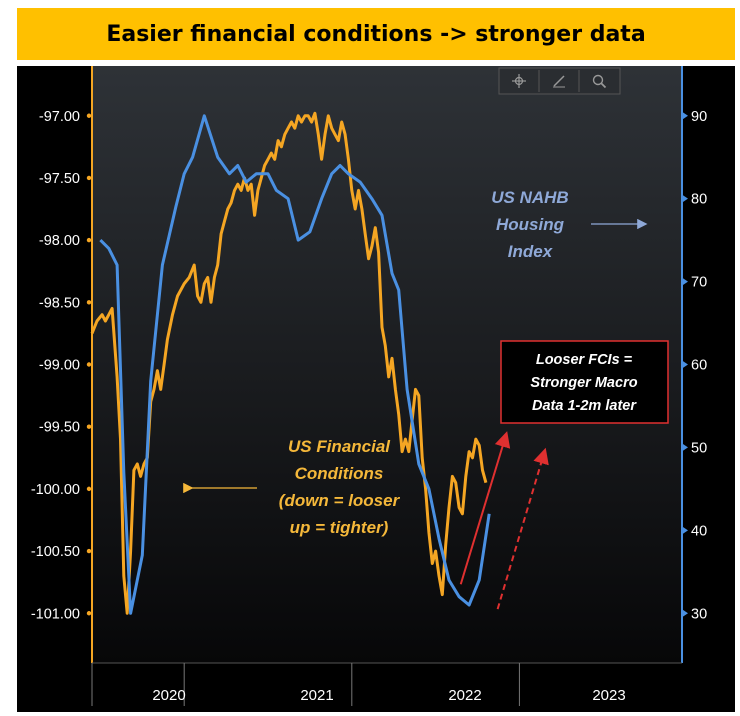  I want to click on left-tick-label: -101.00, so click(55, 614).